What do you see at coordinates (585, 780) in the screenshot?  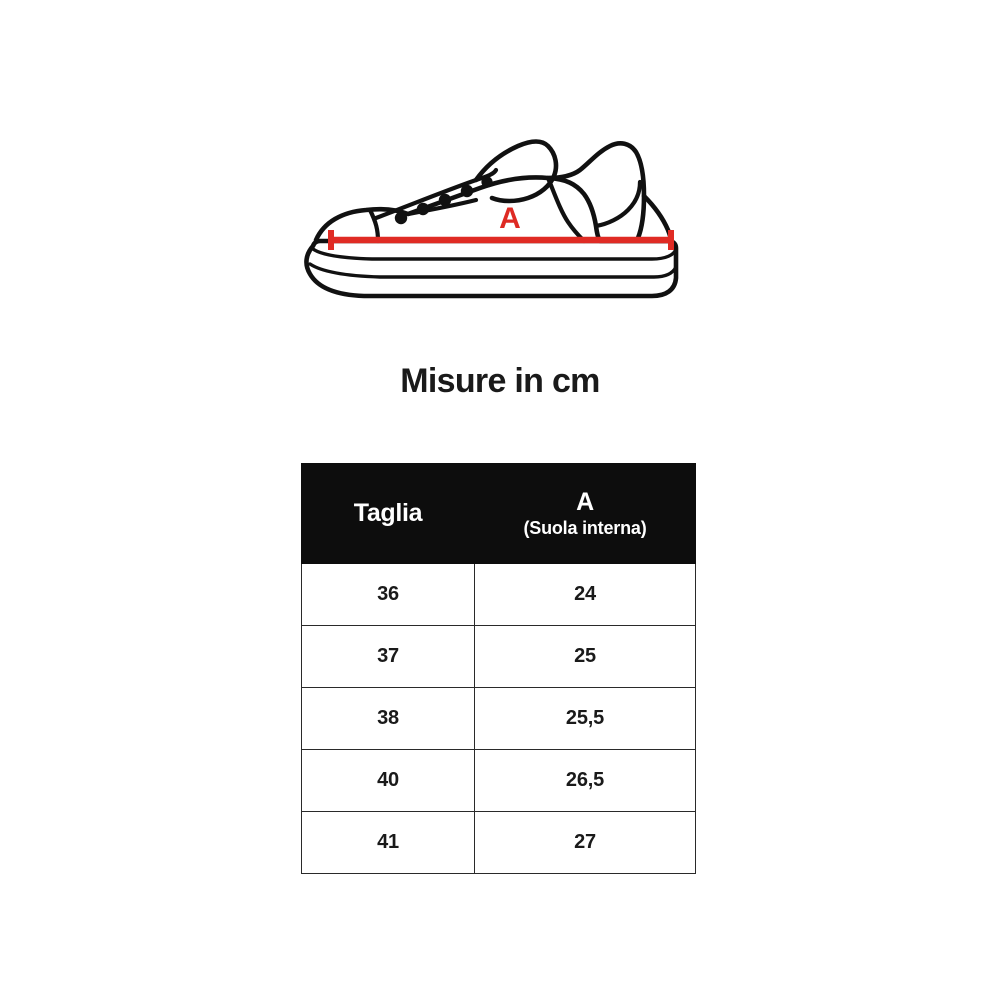 I see `cell-measure: 26,5` at bounding box center [585, 780].